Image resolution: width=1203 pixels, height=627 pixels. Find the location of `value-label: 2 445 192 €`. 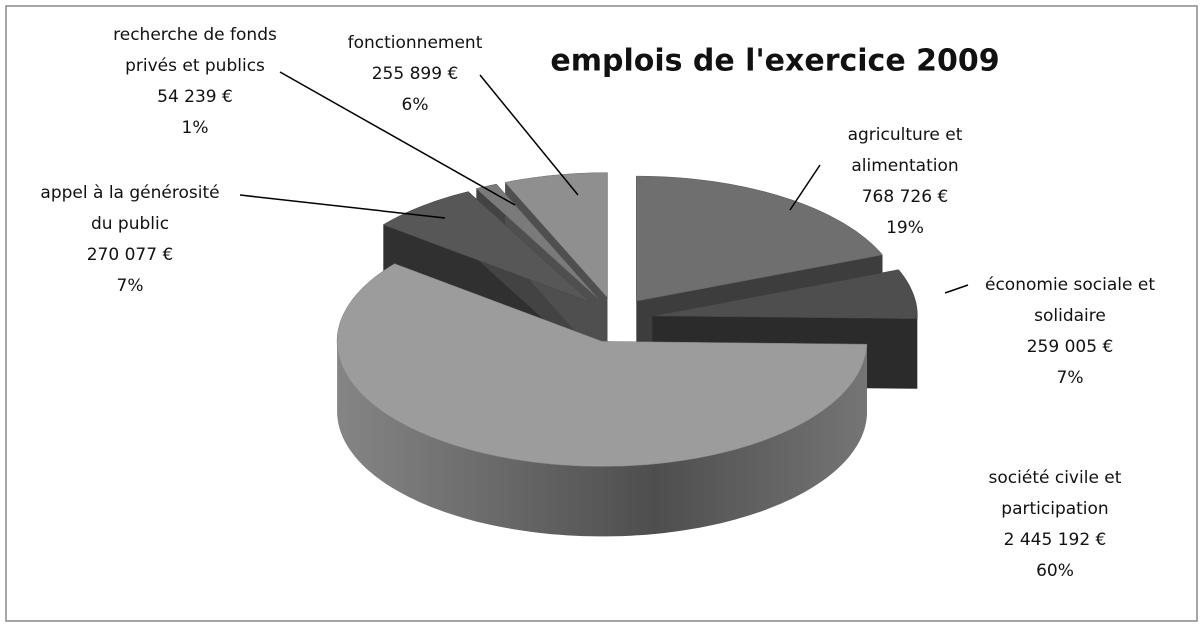

value-label: 2 445 192 € is located at coordinates (1055, 540).